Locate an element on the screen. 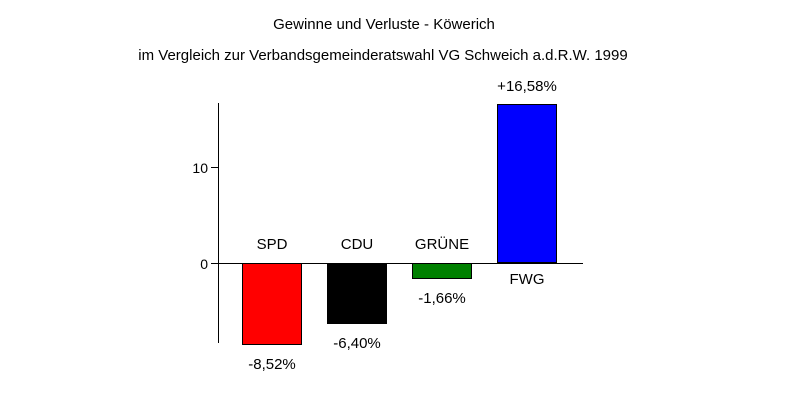 Image resolution: width=800 pixels, height=400 pixels. value-label: -1,66% is located at coordinates (442, 298).